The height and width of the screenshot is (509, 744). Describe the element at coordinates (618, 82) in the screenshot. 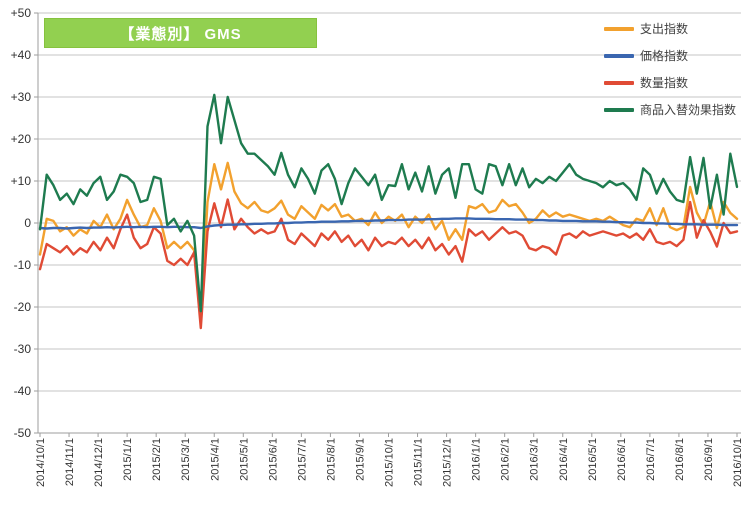

I see `legend-swatch-red-line` at that location.